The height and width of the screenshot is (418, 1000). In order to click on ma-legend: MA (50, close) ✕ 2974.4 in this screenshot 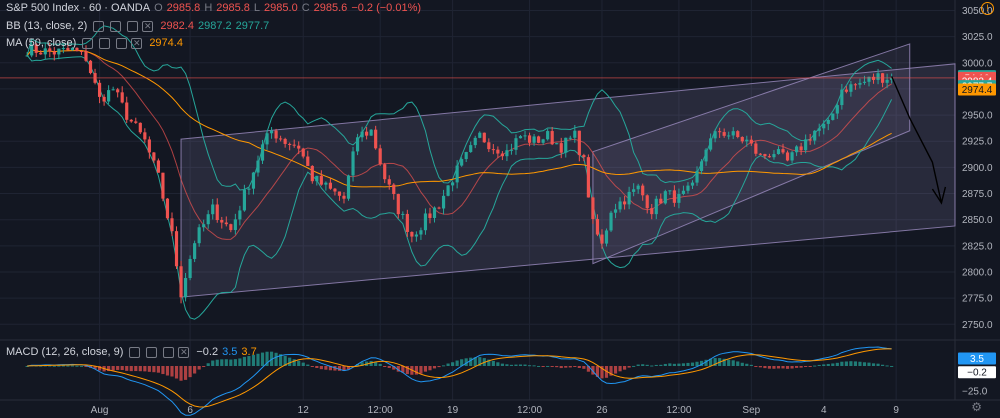, I will do `click(94, 43)`.